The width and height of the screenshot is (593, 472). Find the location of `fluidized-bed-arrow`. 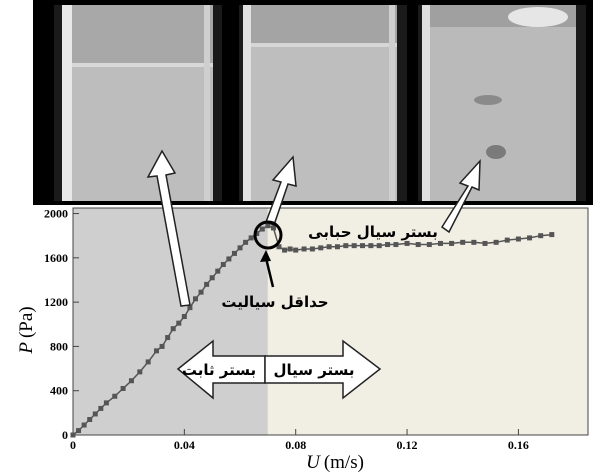

fluidized-bed-arrow is located at coordinates (323, 369).